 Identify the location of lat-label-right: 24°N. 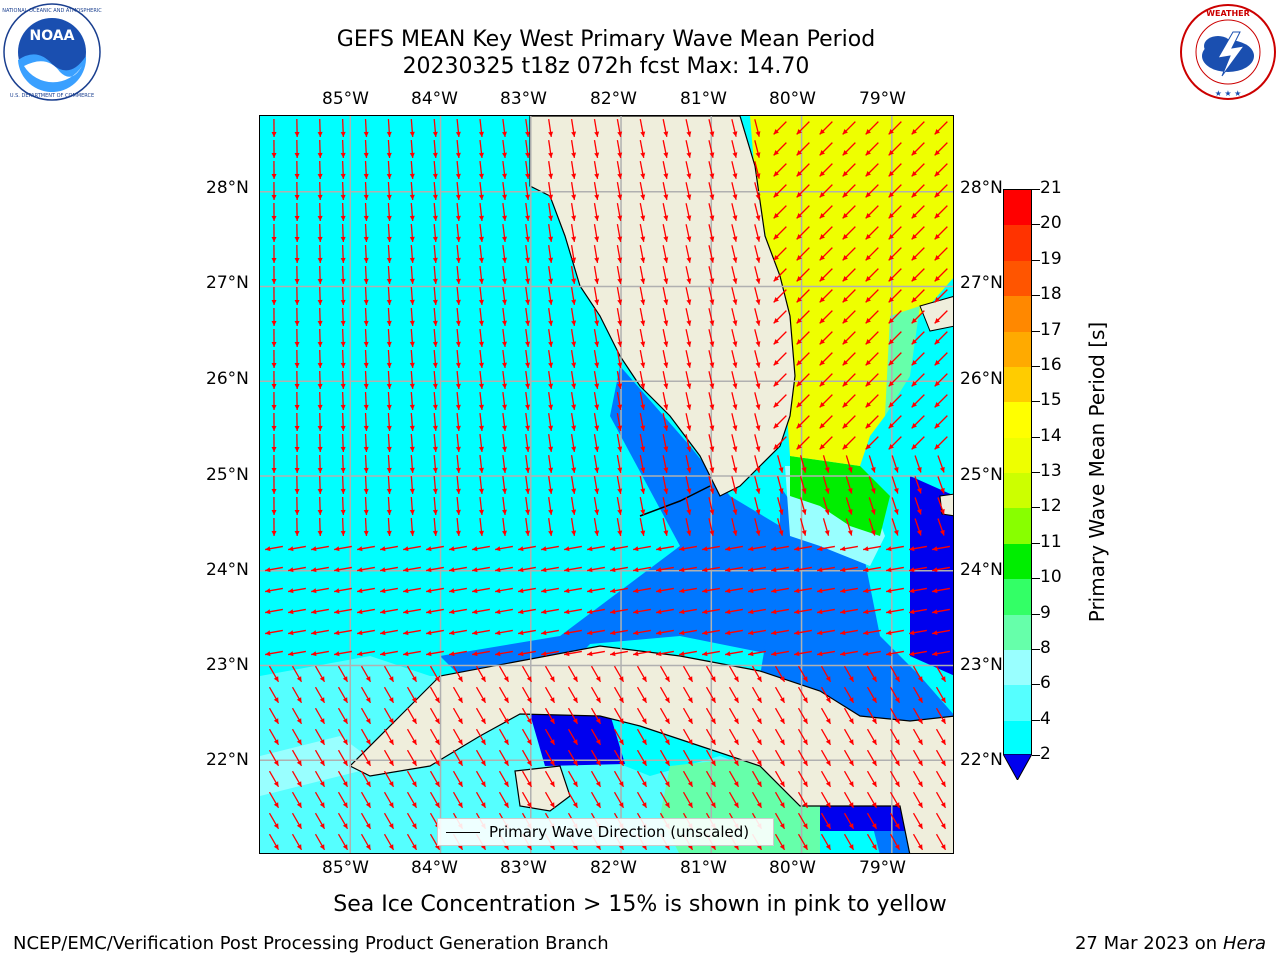
(981, 570).